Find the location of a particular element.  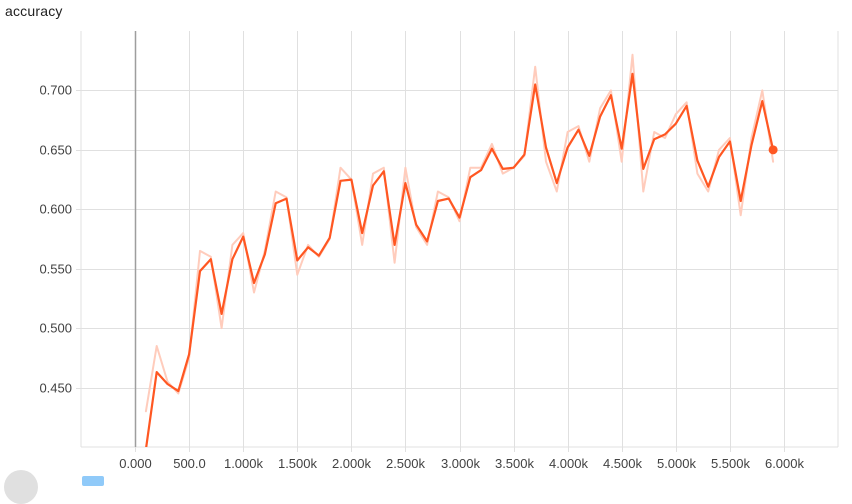

x-tick-label: 5.000k is located at coordinates (677, 463).